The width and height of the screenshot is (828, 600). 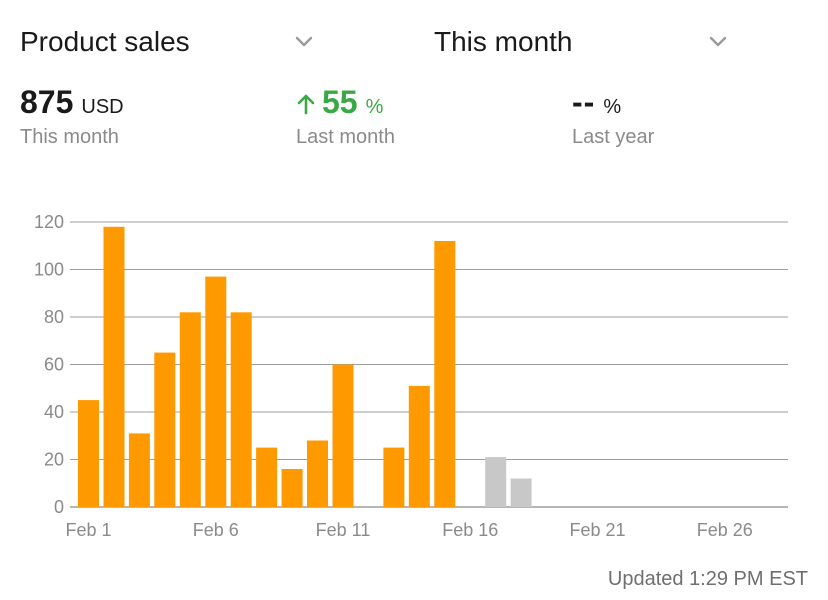 What do you see at coordinates (49, 270) in the screenshot?
I see `y-tick-label: 100` at bounding box center [49, 270].